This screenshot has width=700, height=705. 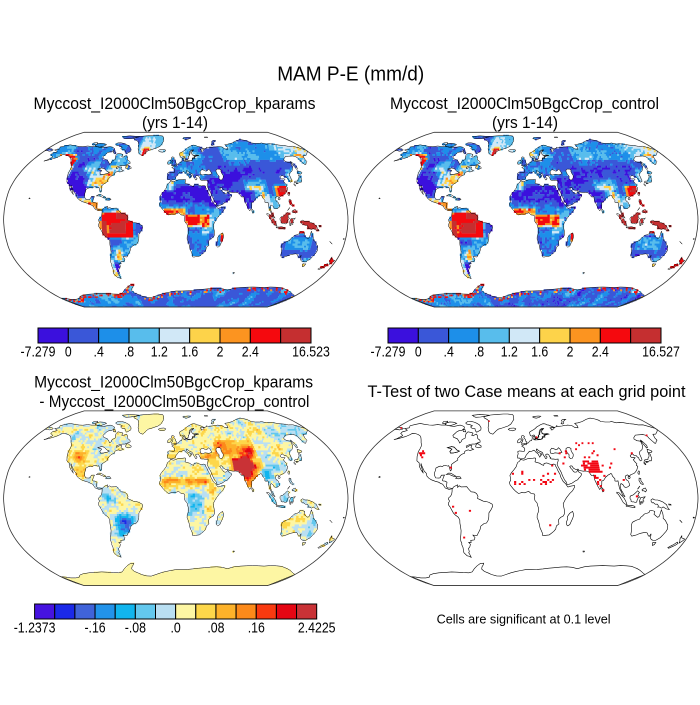 What do you see at coordinates (135, 629) in the screenshot?
I see `svg-text: -.08` at bounding box center [135, 629].